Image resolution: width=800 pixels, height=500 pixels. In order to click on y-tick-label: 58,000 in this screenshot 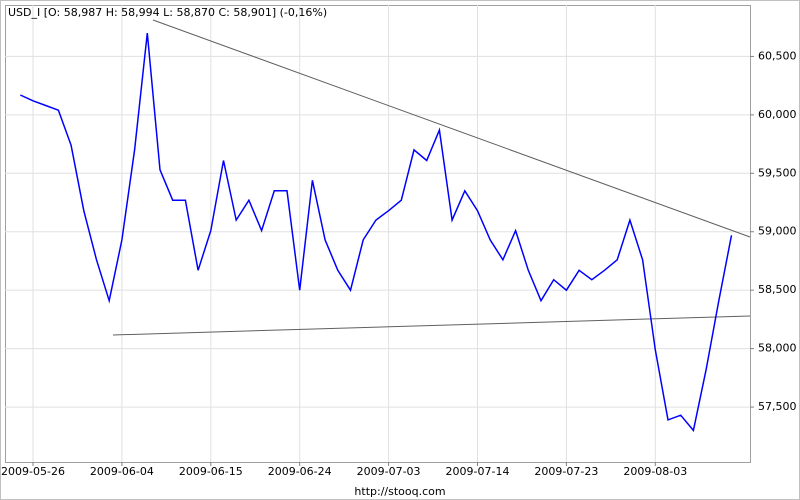, I will do `click(777, 348)`.